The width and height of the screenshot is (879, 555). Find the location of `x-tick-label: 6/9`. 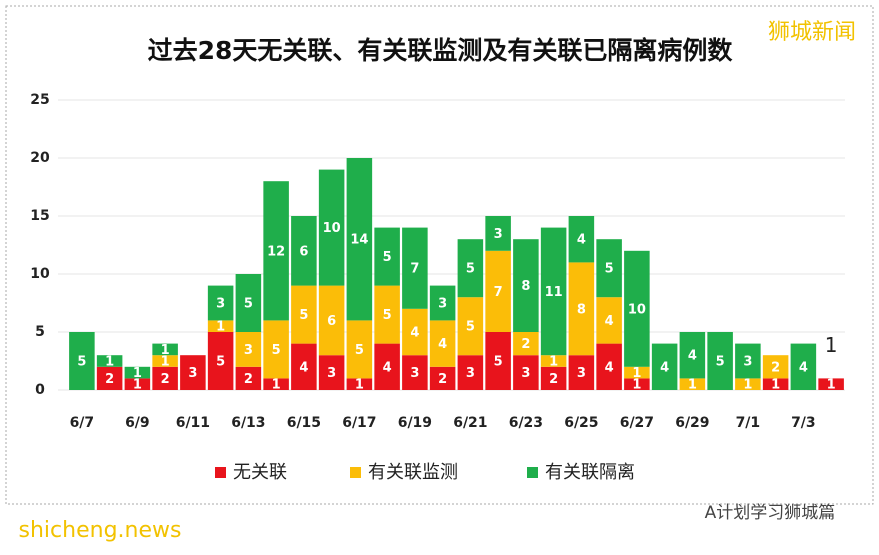

x-tick-label: 6/9 is located at coordinates (137, 423).